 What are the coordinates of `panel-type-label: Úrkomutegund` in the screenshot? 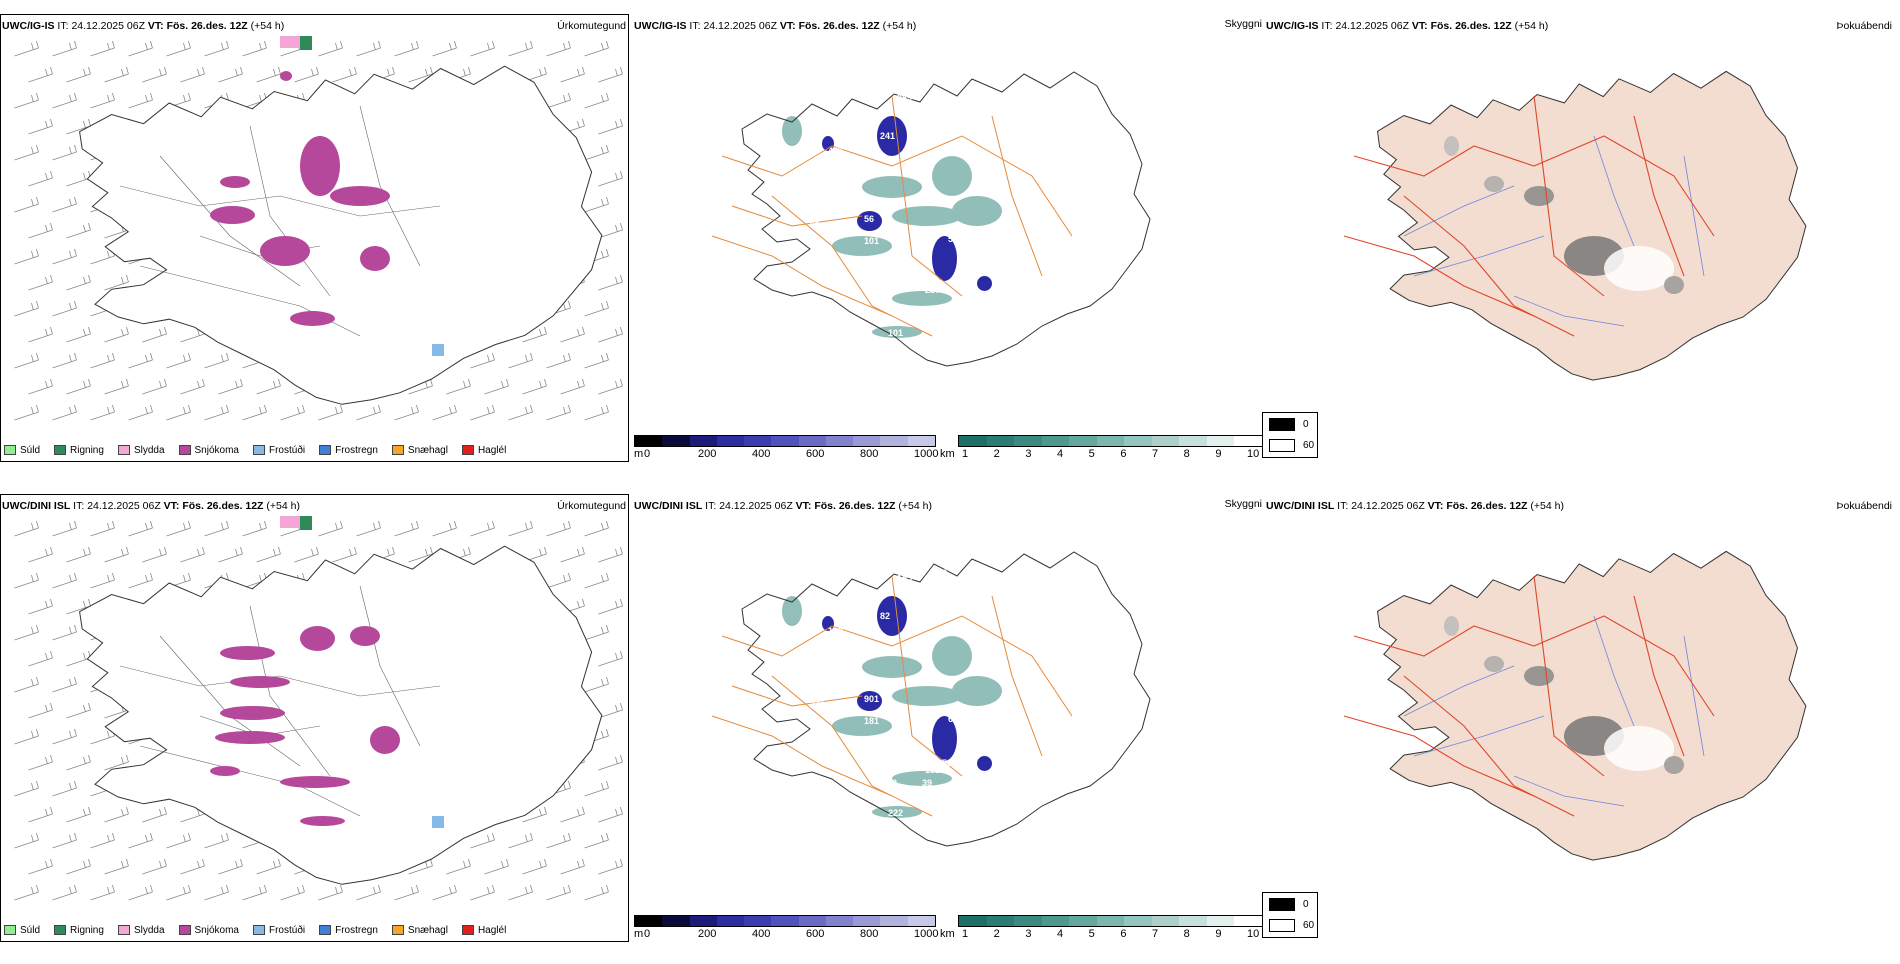 It's located at (591, 506).